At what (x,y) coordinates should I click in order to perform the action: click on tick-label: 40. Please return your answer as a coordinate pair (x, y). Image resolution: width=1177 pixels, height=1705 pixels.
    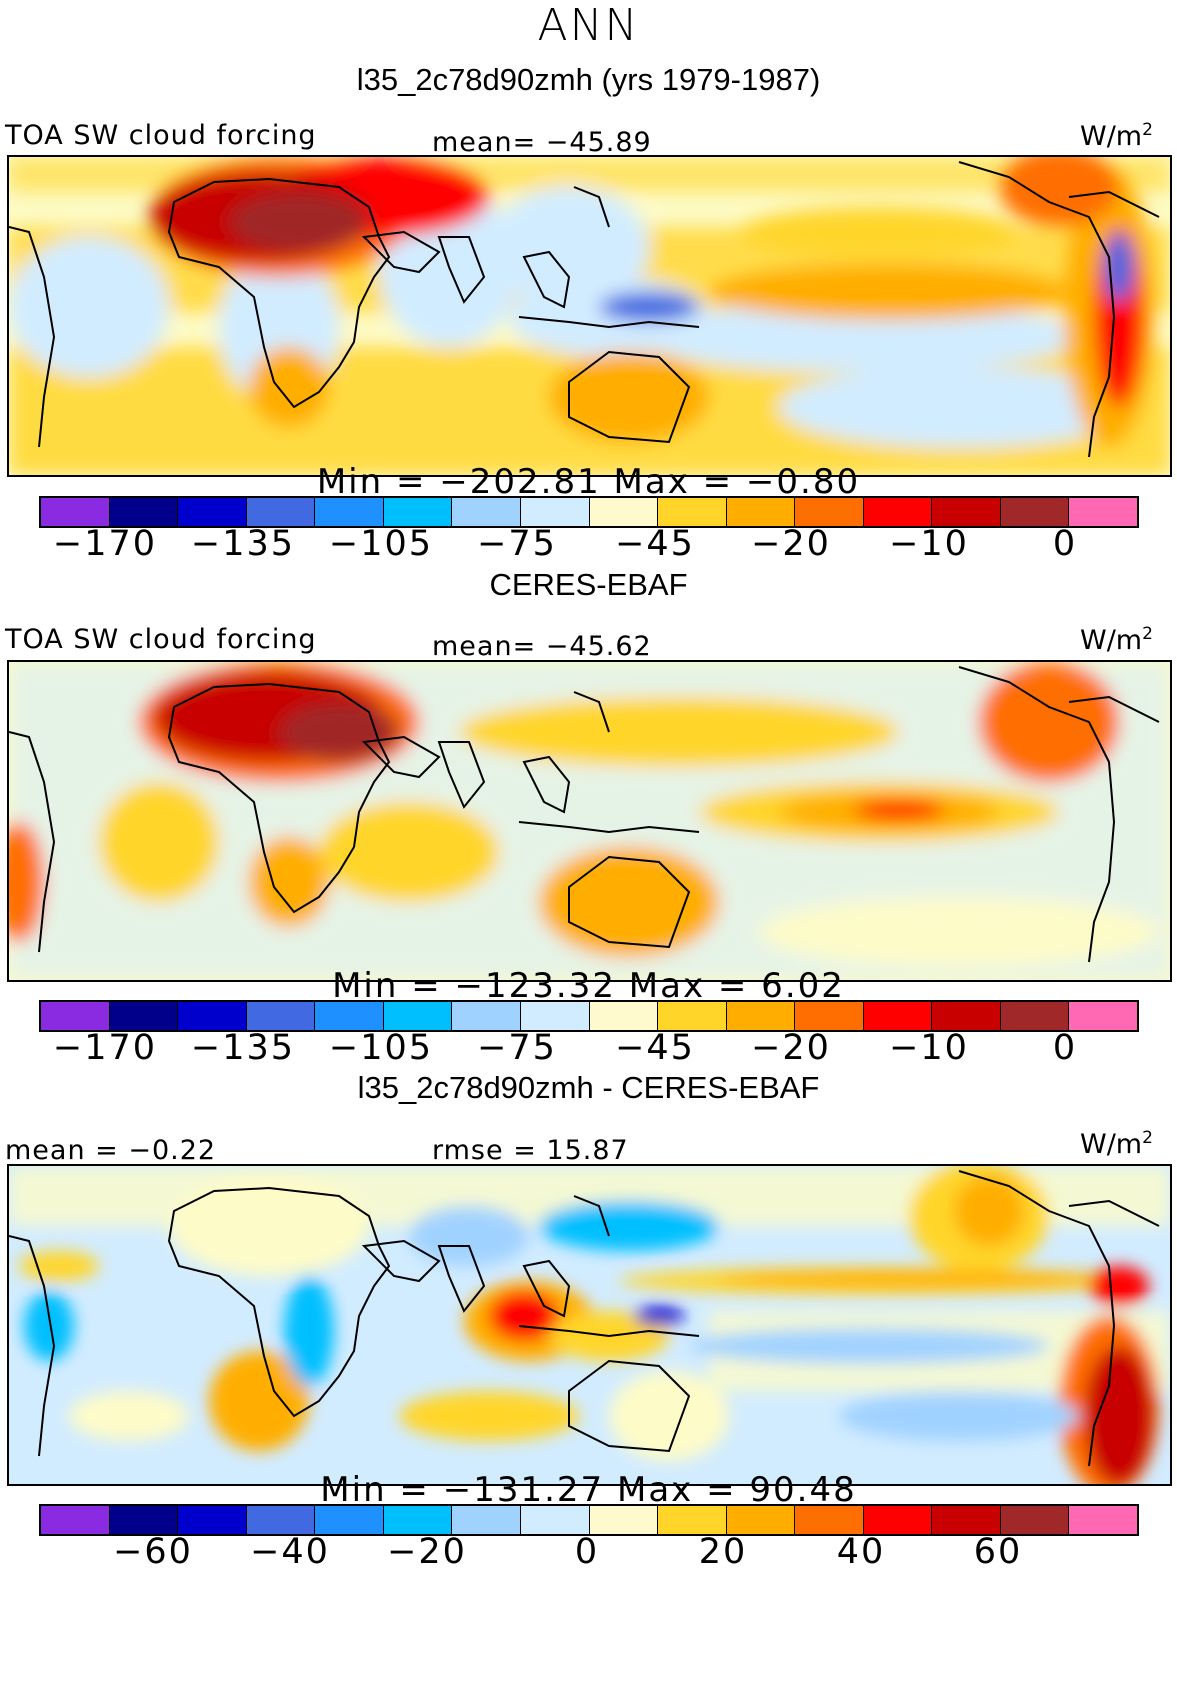
    Looking at the image, I should click on (861, 1552).